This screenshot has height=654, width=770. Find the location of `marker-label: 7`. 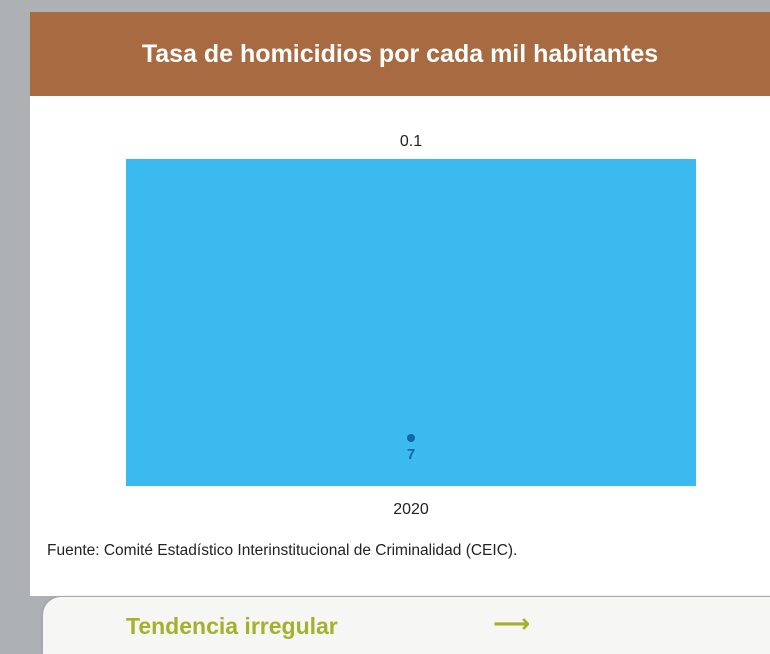

marker-label: 7 is located at coordinates (411, 454).